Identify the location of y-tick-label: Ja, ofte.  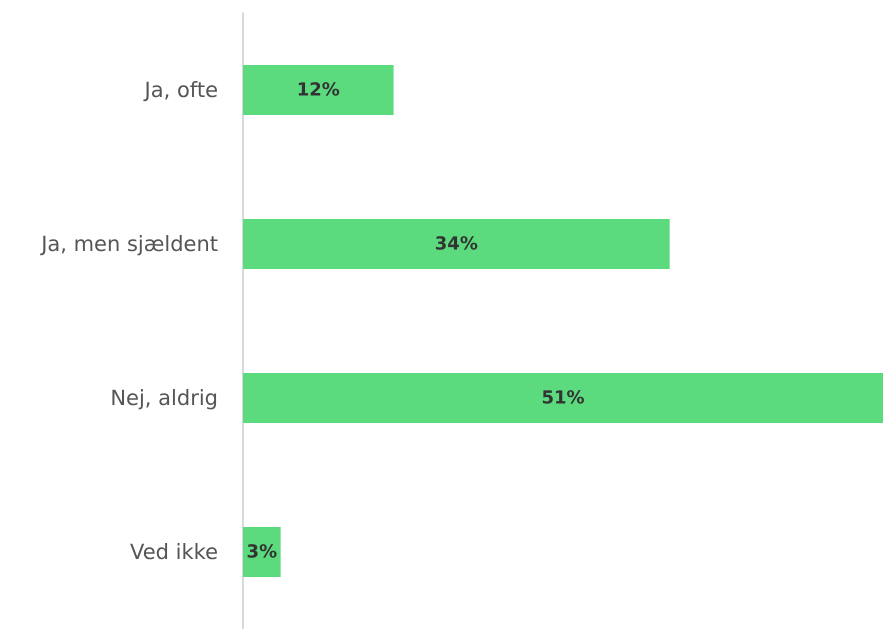
(180, 90).